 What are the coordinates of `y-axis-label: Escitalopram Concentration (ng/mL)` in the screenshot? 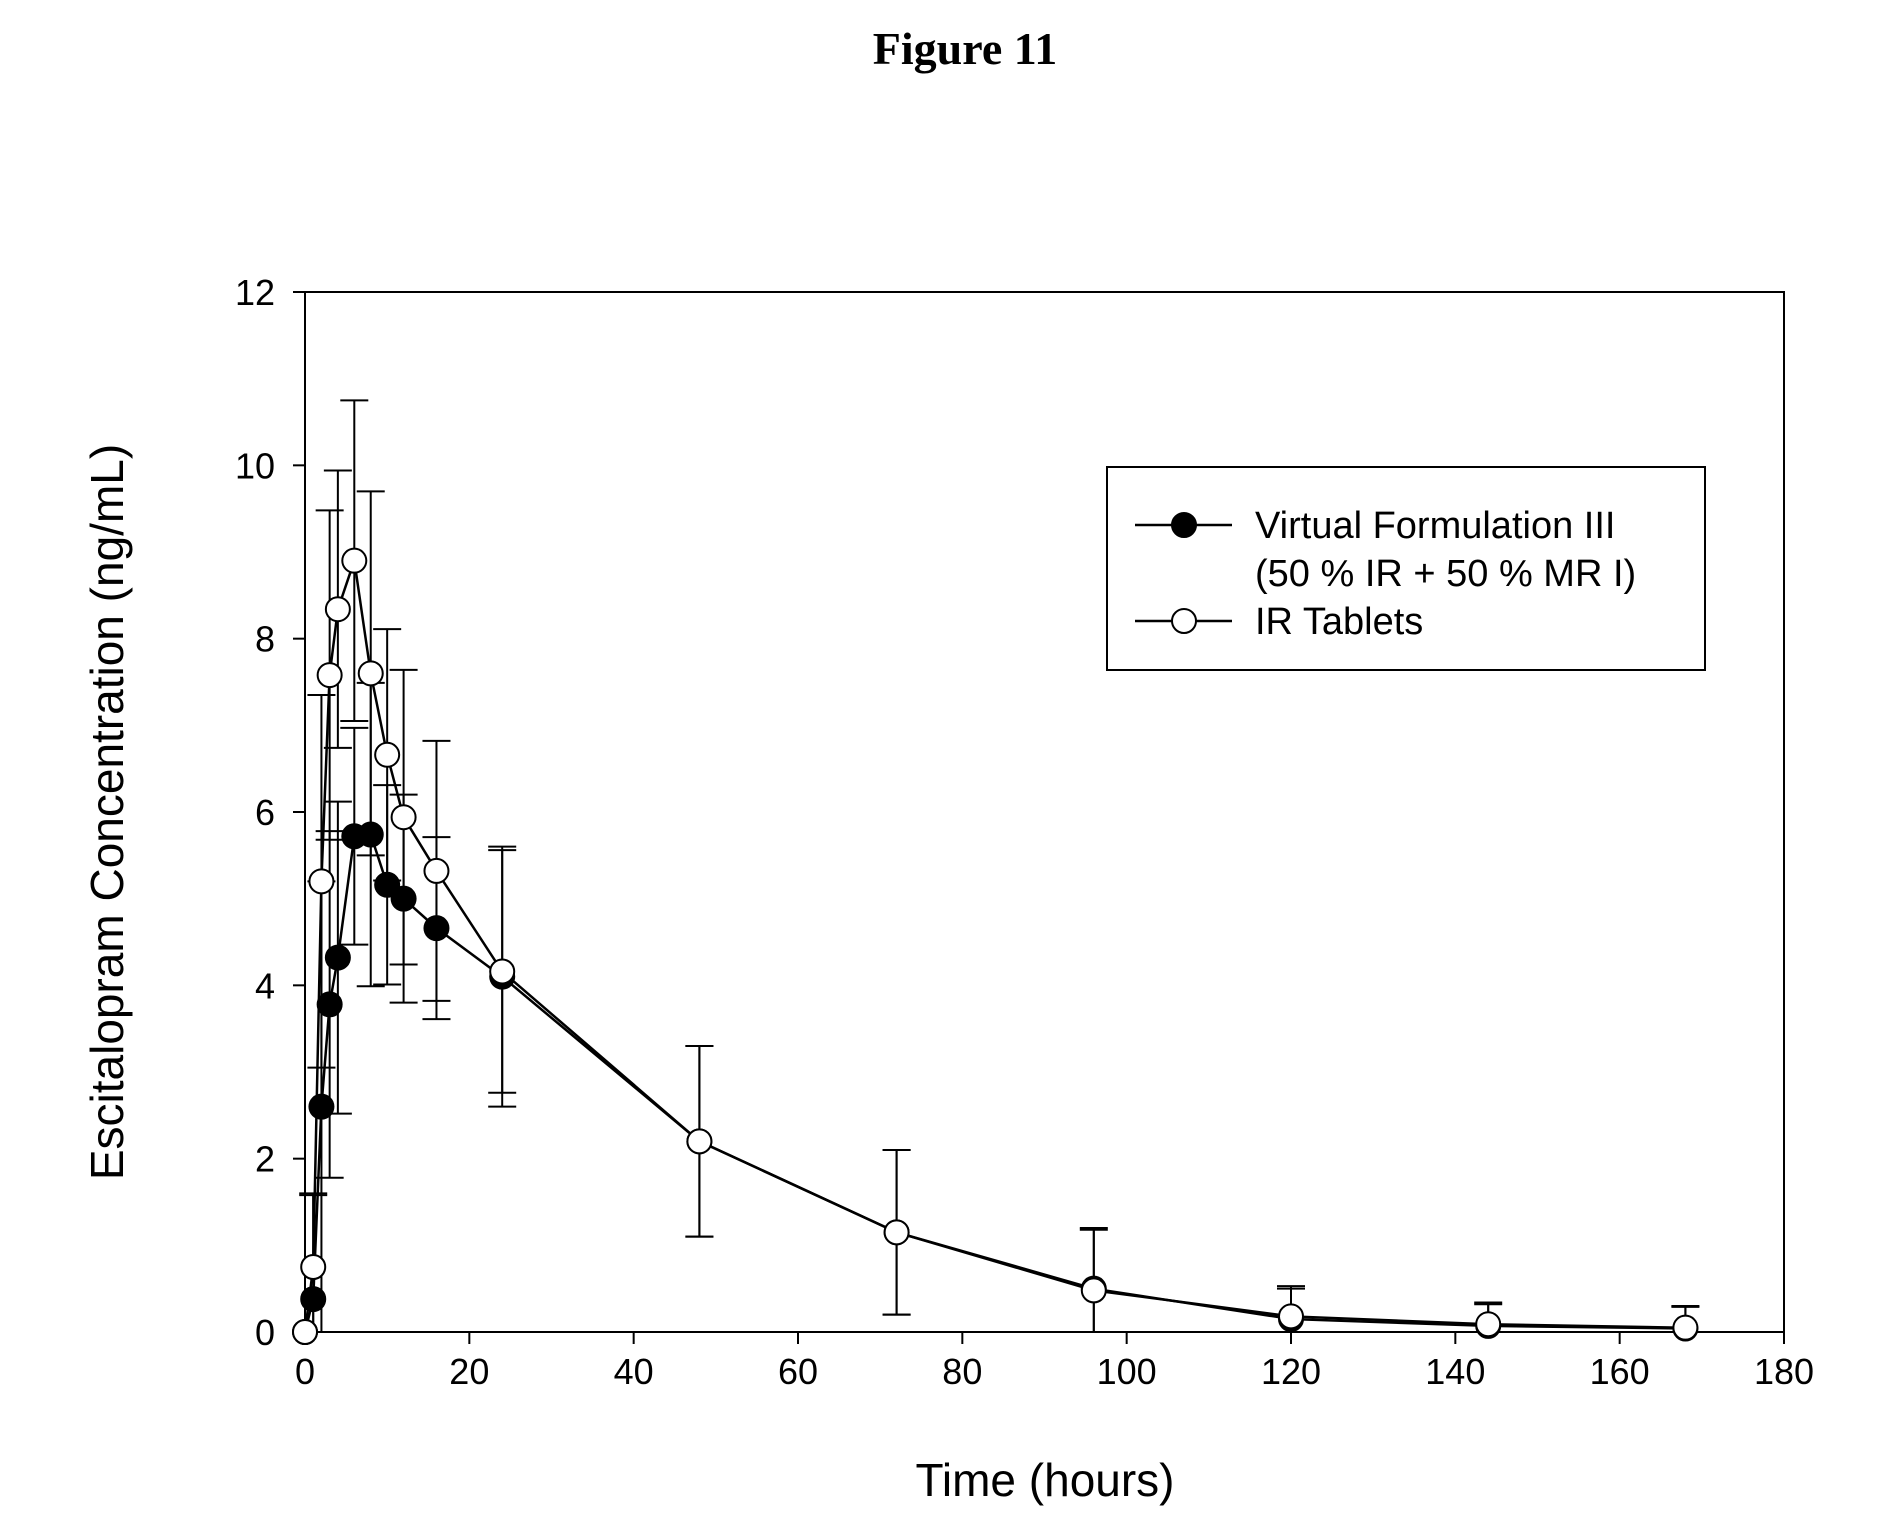 It's located at (107, 812).